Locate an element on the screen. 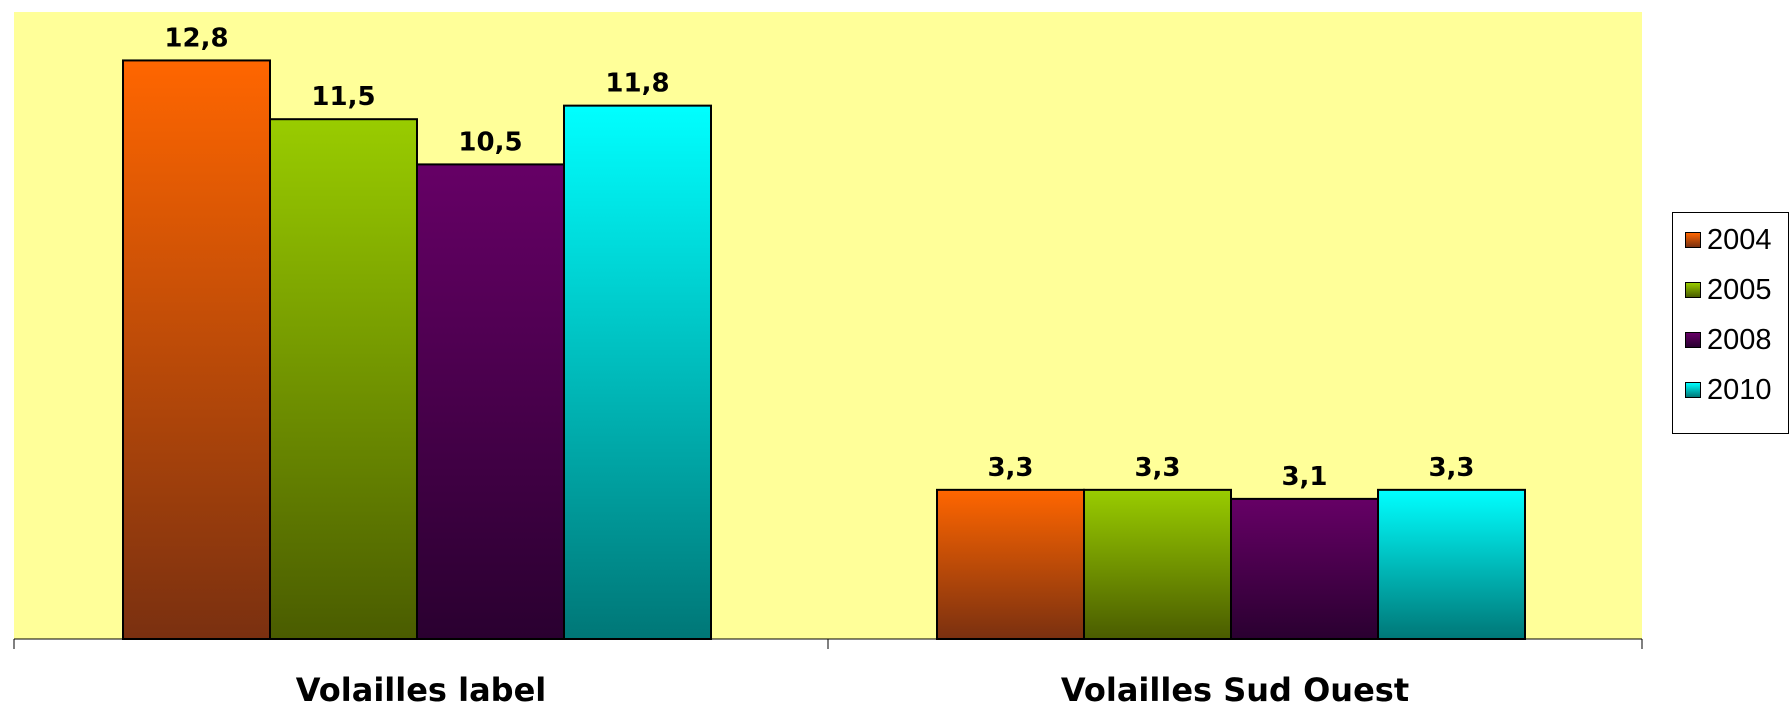 The image size is (1789, 706). legend-label-2010: 2010 is located at coordinates (1739, 389).